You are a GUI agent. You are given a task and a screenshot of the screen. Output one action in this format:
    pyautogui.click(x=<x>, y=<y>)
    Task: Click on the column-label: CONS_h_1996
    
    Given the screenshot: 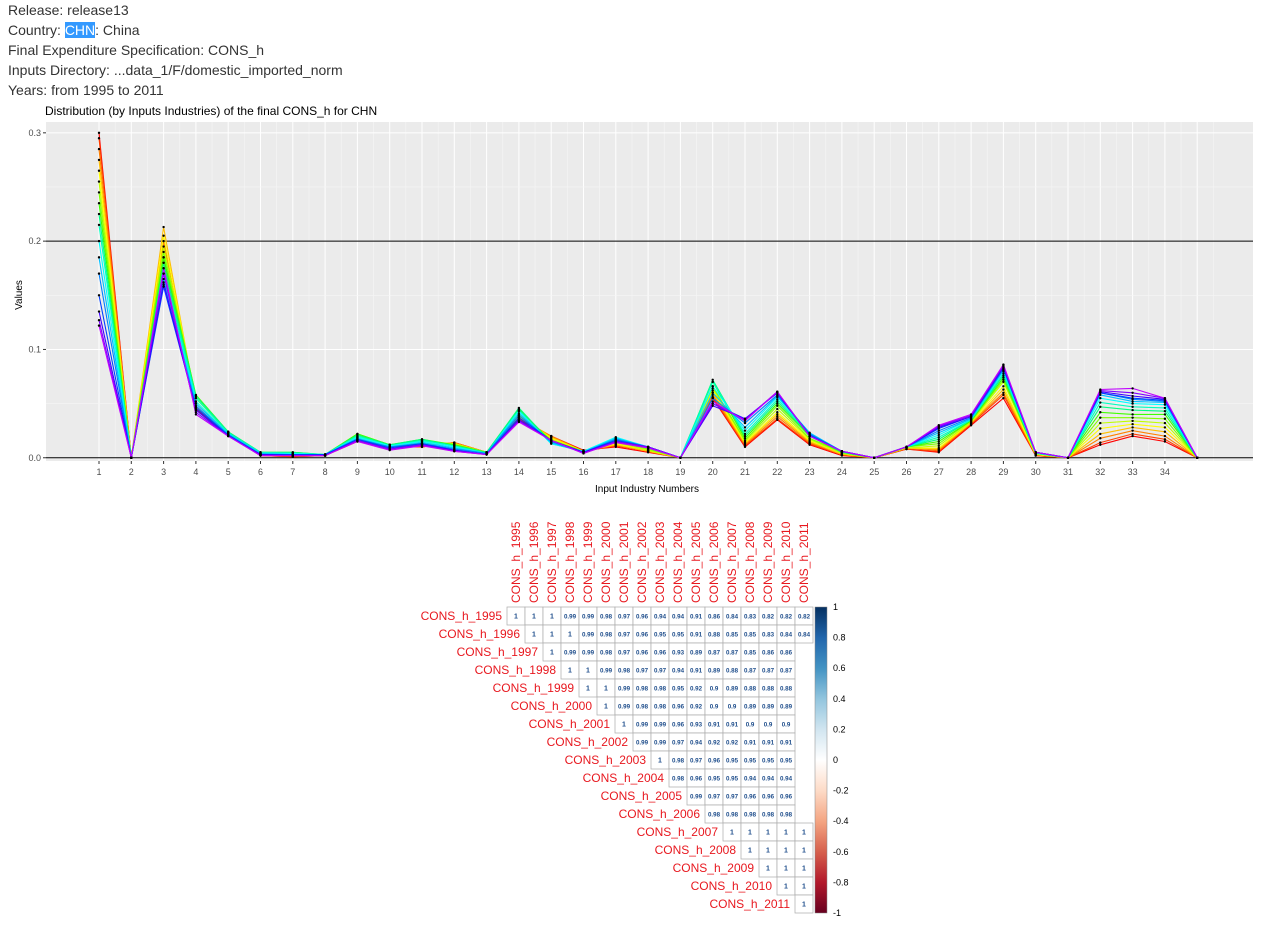 What is the action you would take?
    pyautogui.click(x=534, y=562)
    